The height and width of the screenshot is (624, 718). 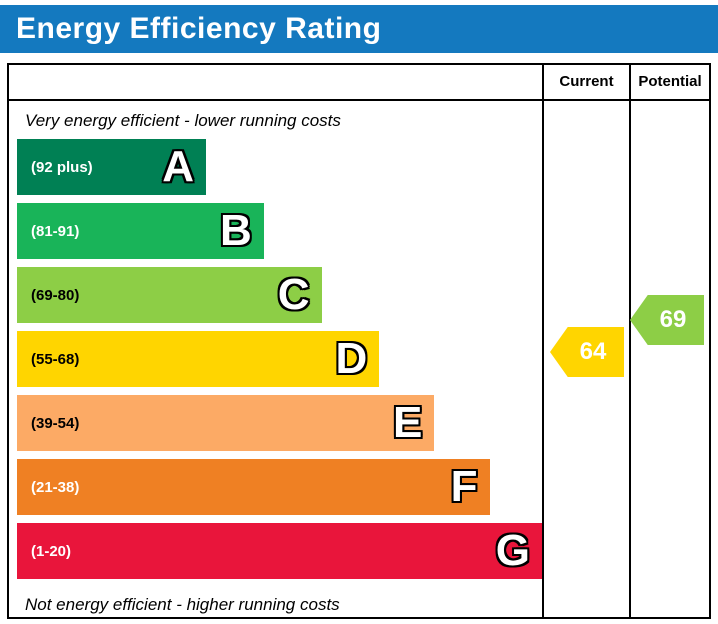 I want to click on band-g: (1-20) G, so click(x=279, y=551).